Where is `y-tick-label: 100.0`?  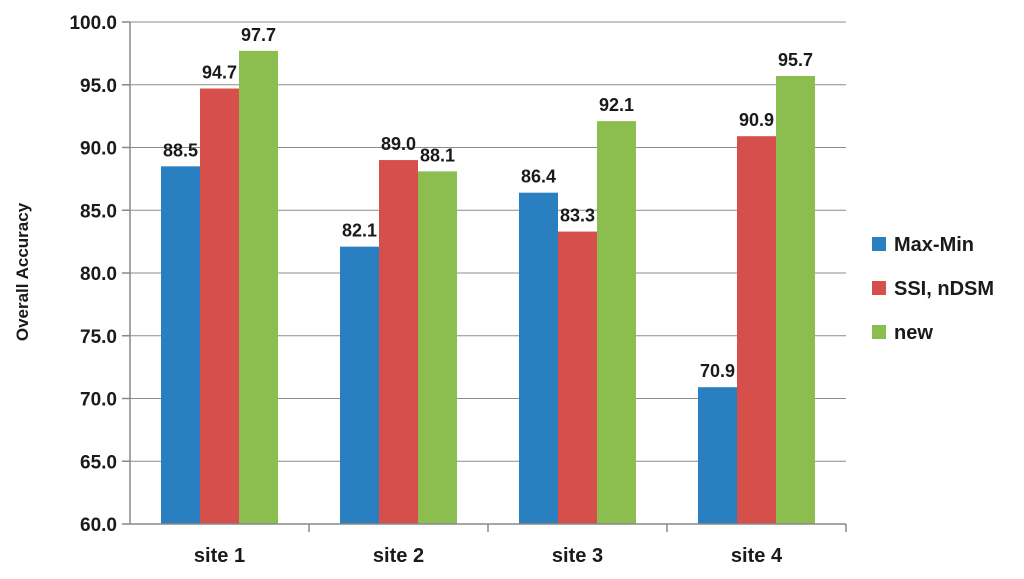 y-tick-label: 100.0 is located at coordinates (93, 23).